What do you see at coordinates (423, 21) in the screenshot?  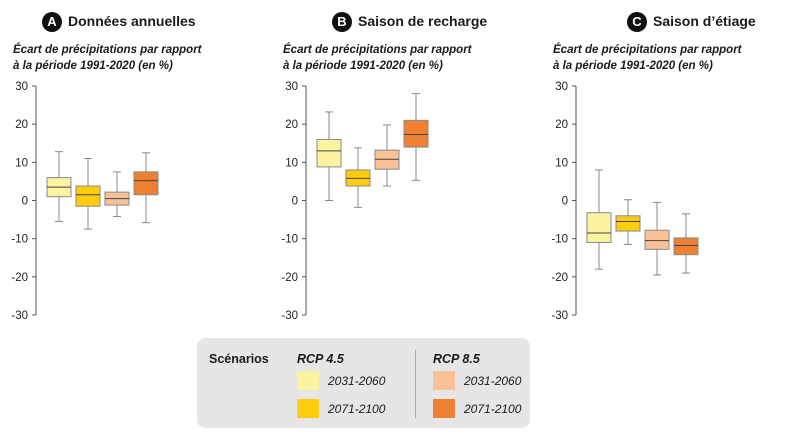 I see `panel-title: Saison de recharge` at bounding box center [423, 21].